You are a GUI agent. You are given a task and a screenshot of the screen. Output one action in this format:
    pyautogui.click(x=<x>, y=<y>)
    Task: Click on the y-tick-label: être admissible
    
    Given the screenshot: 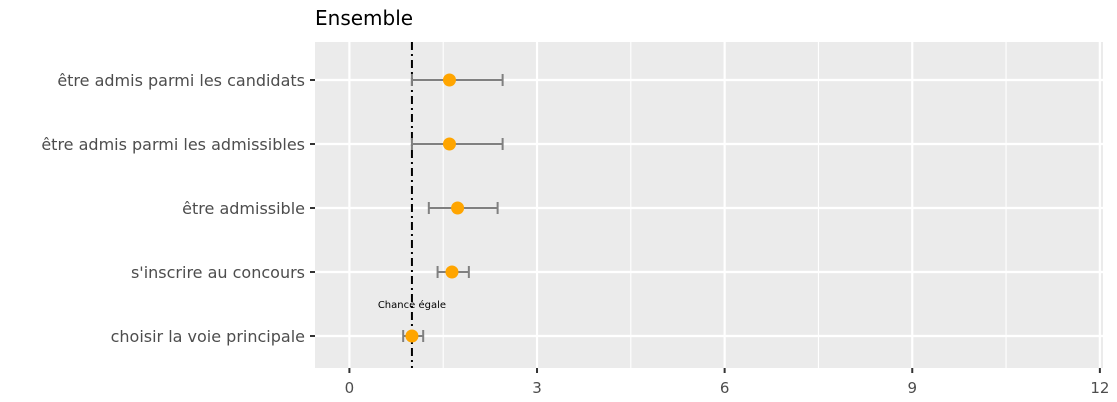 What is the action you would take?
    pyautogui.click(x=243, y=208)
    